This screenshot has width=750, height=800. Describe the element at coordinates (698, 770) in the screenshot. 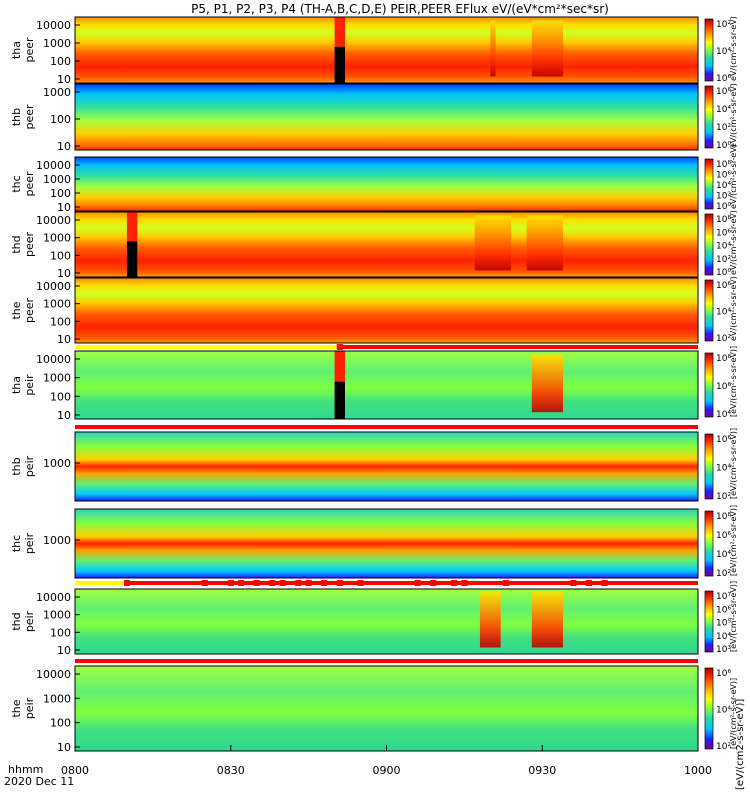

I see `xtick-label: 1000` at that location.